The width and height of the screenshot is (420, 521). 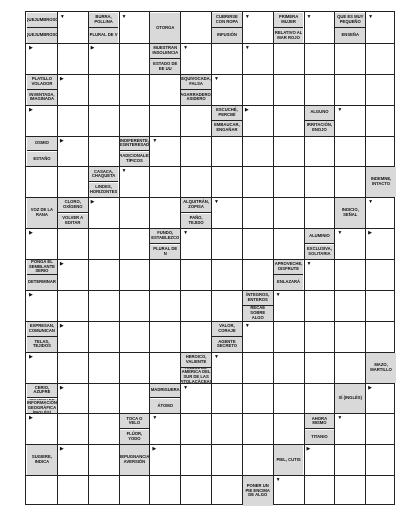 I want to click on clue-cell-repugnancia: REPUGNANCIA, AVERSIÓN, so click(x=134, y=460).